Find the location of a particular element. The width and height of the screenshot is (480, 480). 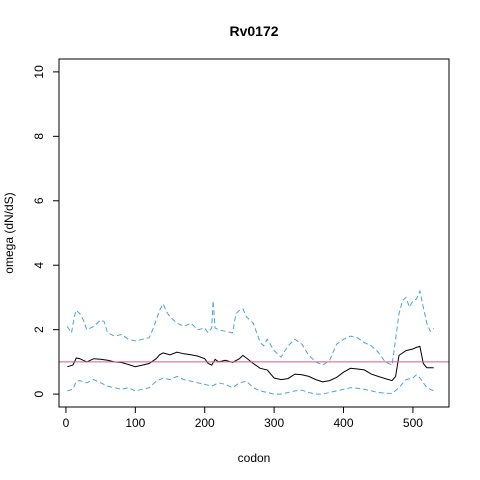

y-tick-label: 0 is located at coordinates (39, 393).